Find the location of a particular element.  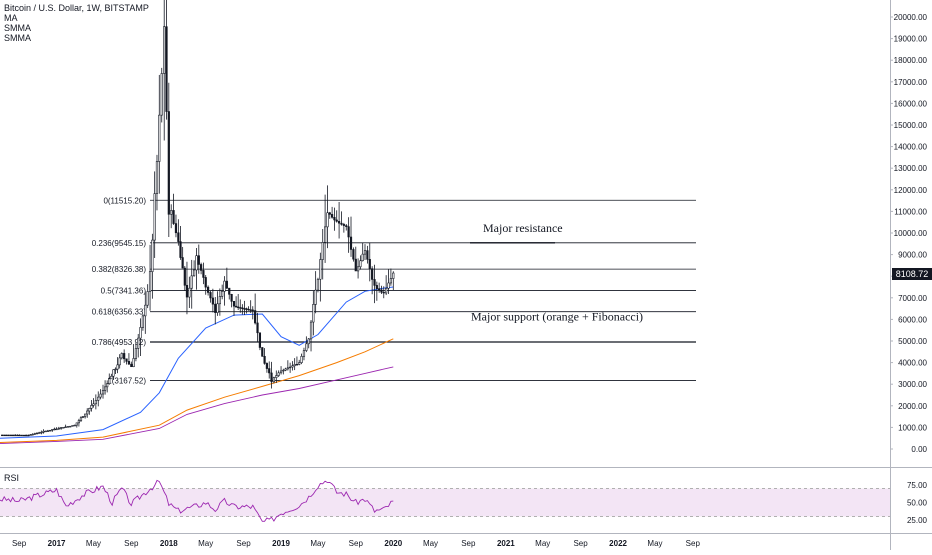

y-tick-label: 9000.00 is located at coordinates (912, 255).